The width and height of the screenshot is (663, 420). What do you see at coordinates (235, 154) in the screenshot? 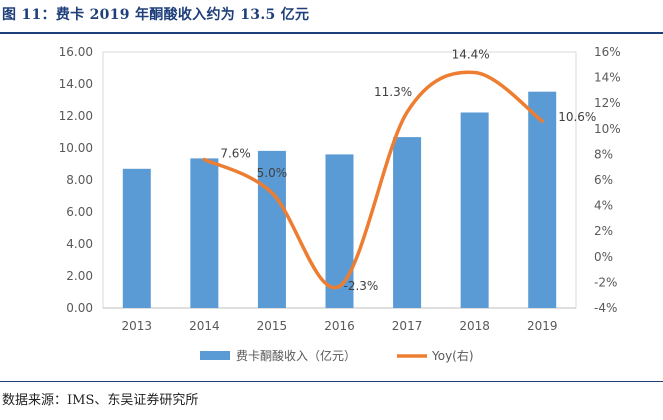
I see `yoy-data-label: 7.6%` at bounding box center [235, 154].